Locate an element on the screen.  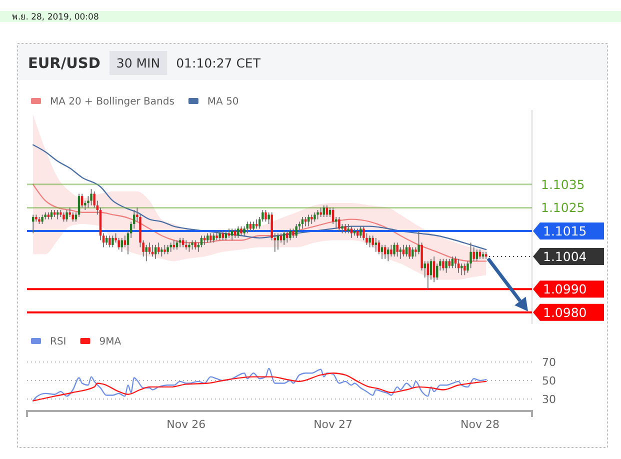
y-tick-label: 70 is located at coordinates (549, 362).